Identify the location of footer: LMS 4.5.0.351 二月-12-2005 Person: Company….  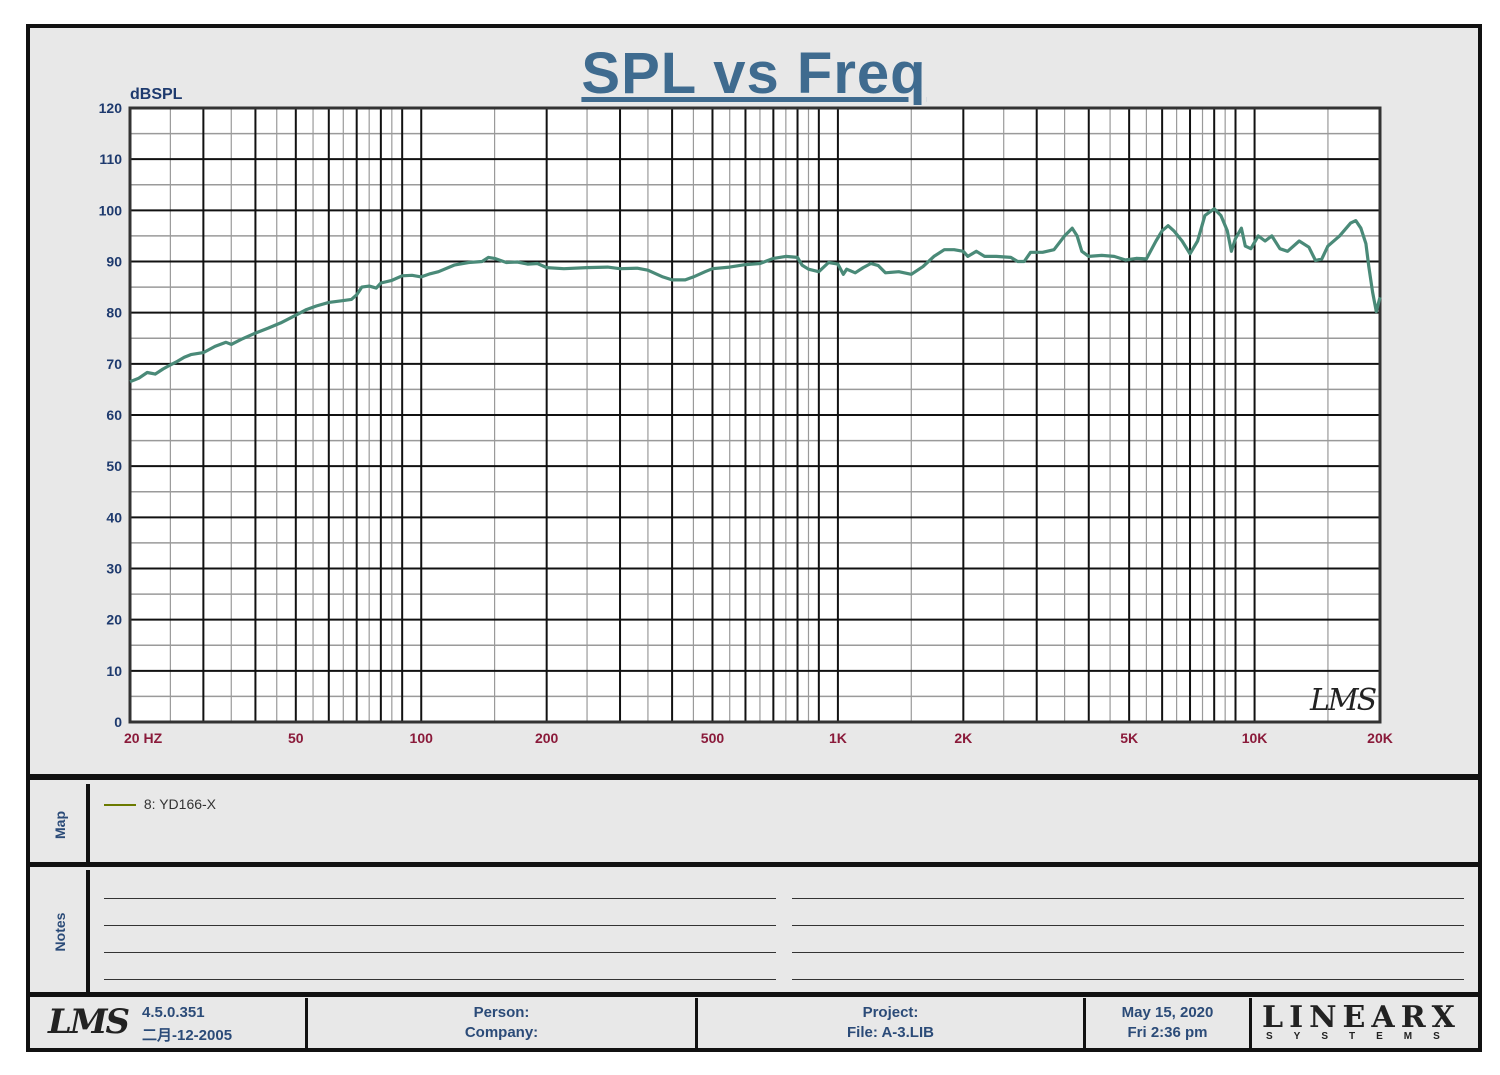
(754, 1023).